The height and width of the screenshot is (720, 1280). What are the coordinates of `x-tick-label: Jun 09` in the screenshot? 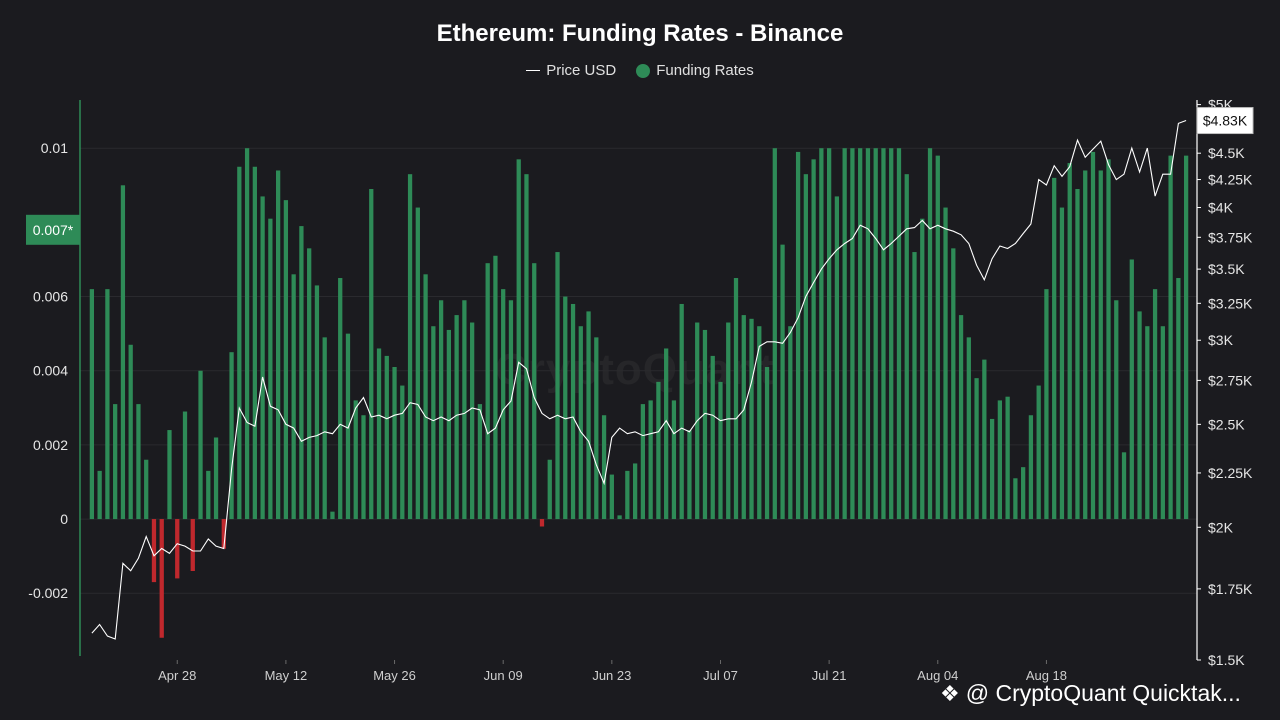 It's located at (503, 675).